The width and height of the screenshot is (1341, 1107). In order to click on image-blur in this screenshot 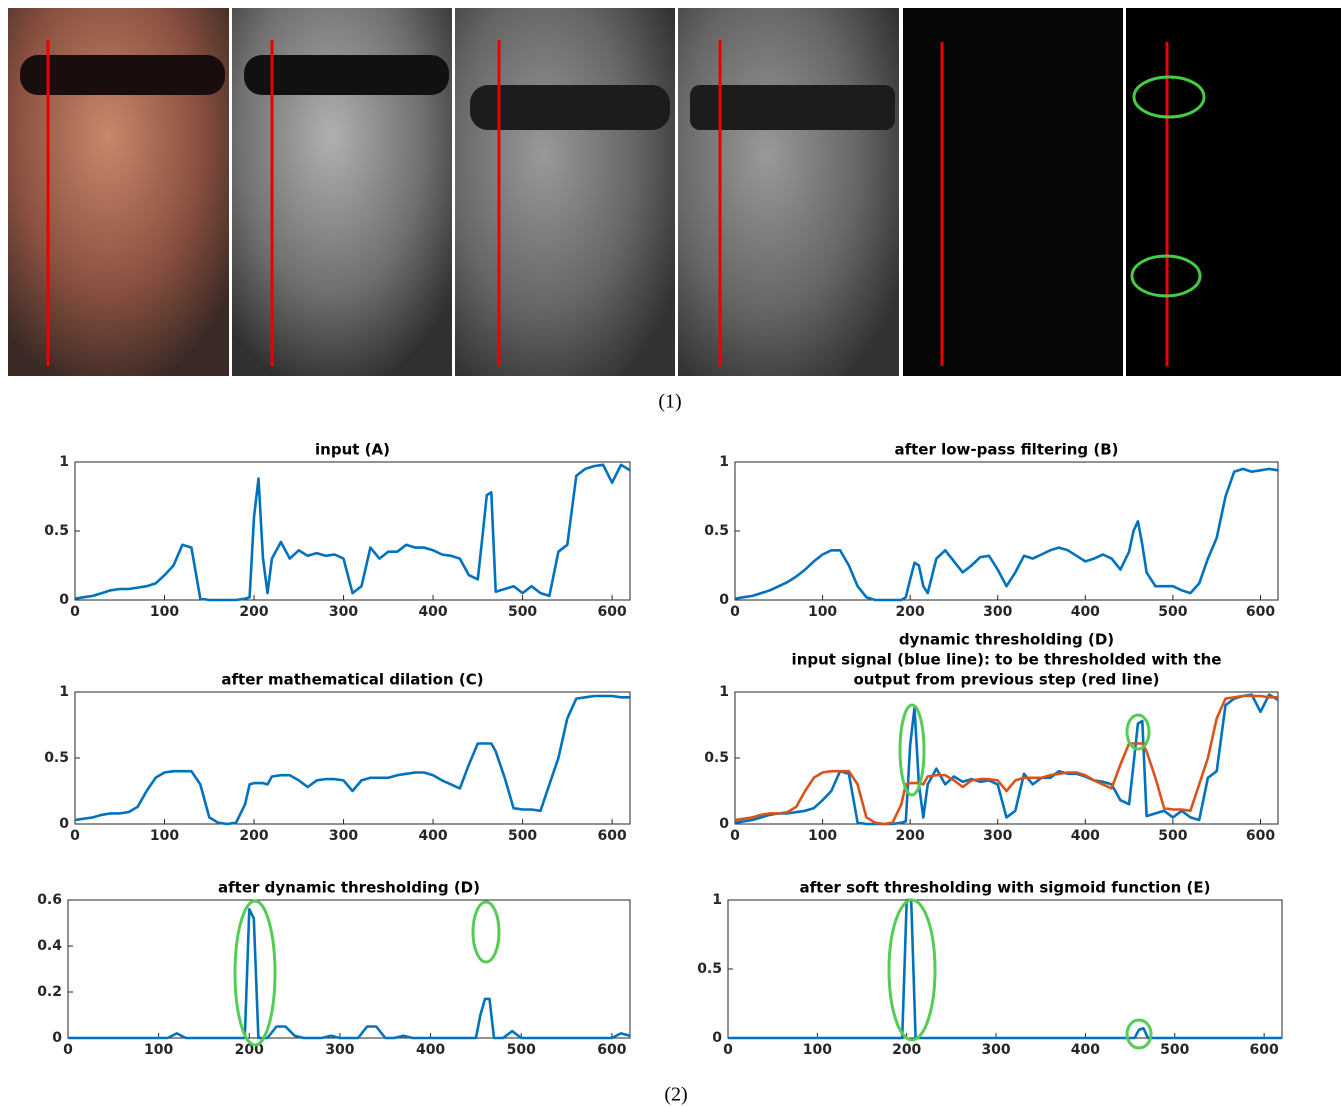, I will do `click(565, 192)`.